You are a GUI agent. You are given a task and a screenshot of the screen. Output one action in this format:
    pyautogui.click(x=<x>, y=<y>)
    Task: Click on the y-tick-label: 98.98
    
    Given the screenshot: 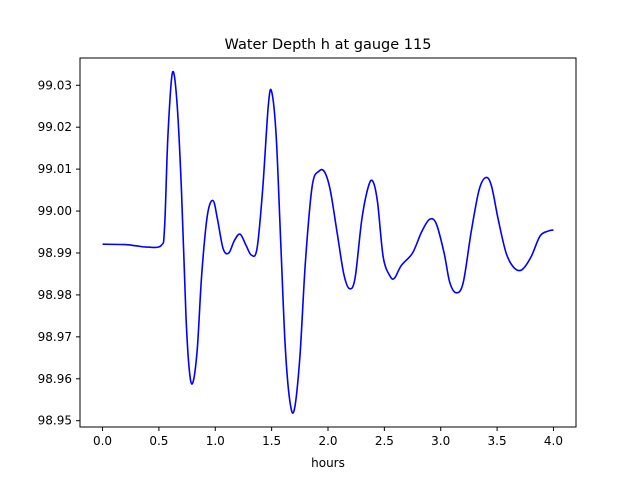 What is the action you would take?
    pyautogui.click(x=55, y=295)
    